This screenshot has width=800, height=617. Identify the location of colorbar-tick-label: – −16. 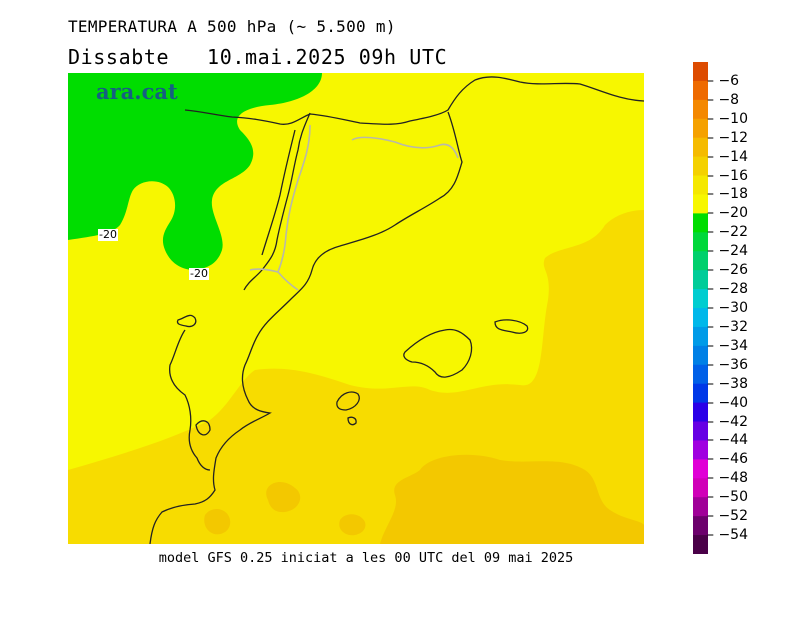
(727, 175).